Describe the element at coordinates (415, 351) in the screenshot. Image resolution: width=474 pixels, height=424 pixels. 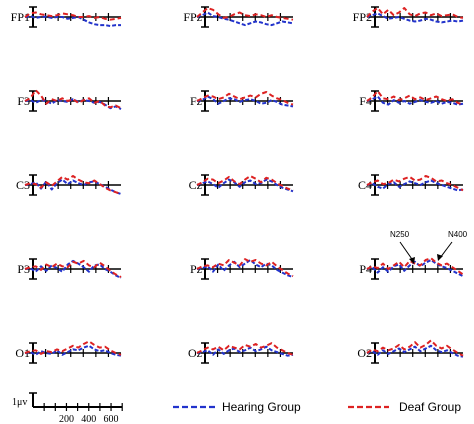
I see `hearing-wave-o2` at that location.